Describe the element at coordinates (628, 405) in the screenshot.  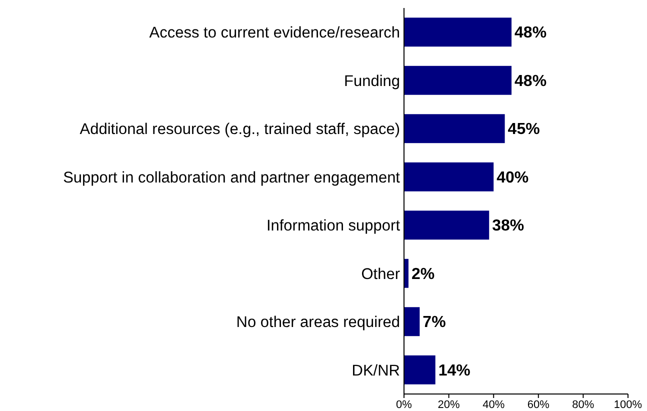
I see `x-tick-label: 100%` at that location.